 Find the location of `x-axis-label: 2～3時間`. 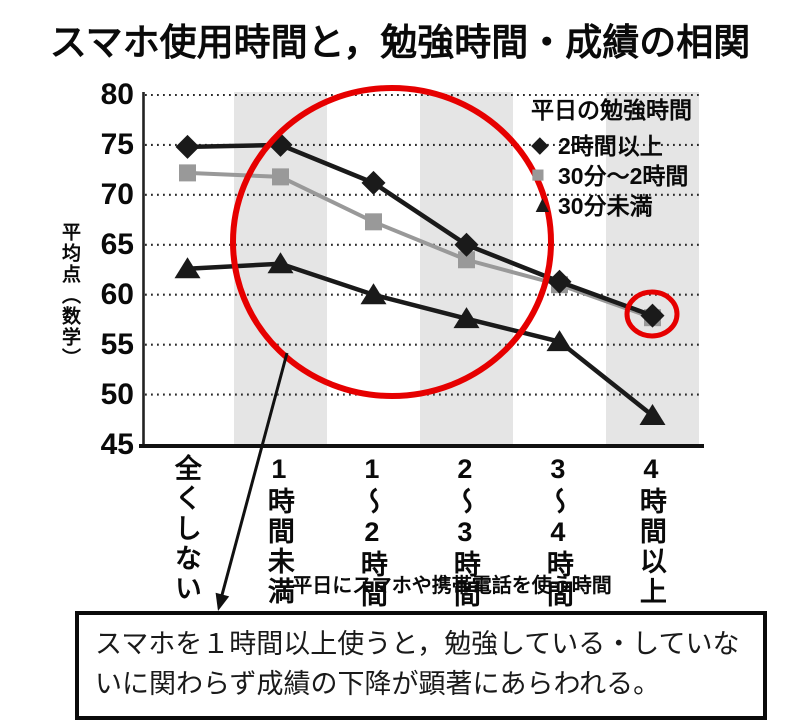

x-axis-label: 2～3時間 is located at coordinates (464, 532).